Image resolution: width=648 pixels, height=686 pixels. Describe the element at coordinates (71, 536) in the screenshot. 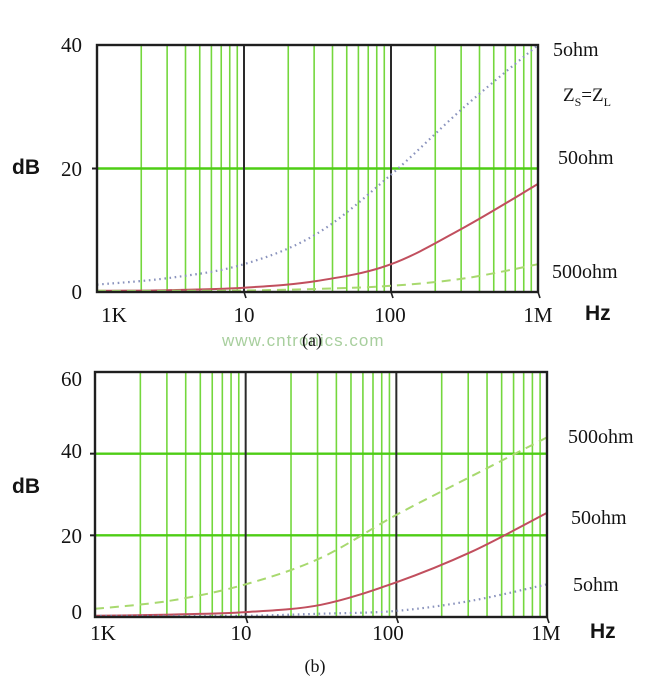

I see `chart-b-ytick-20: 20` at that location.